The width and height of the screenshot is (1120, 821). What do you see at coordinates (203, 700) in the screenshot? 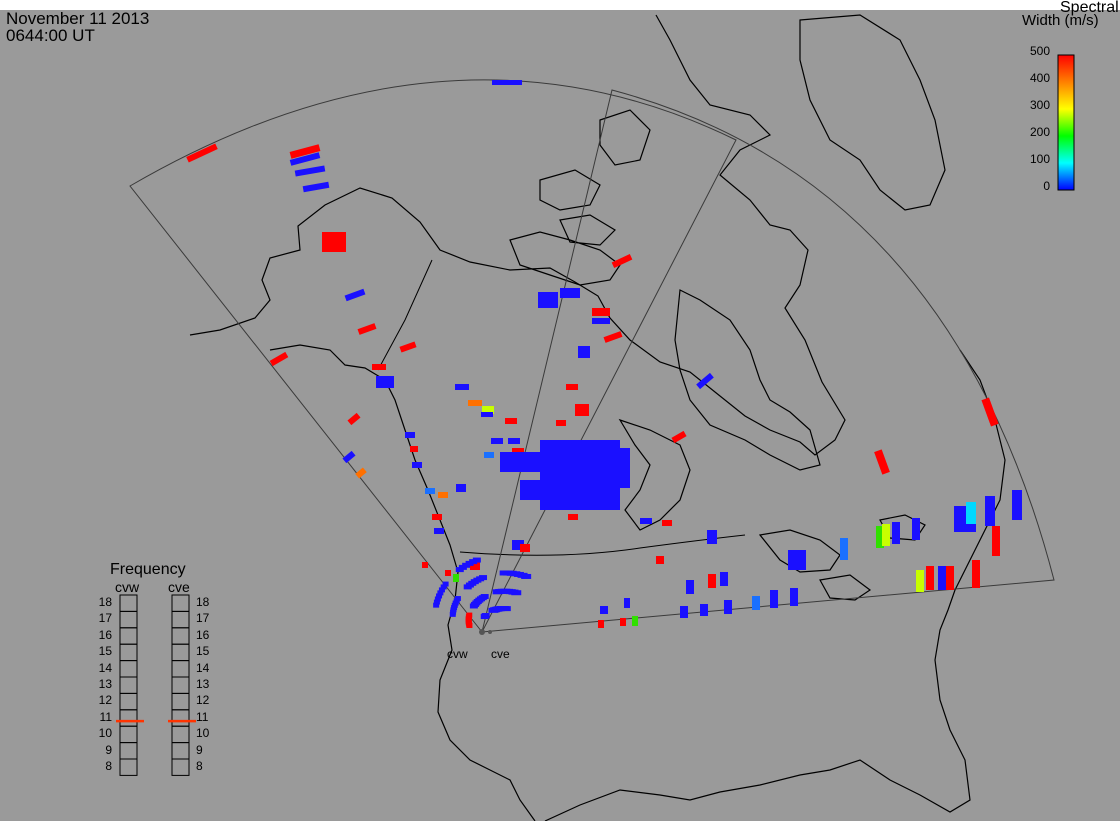
I see `frequency-tick-label: 12` at bounding box center [203, 700].